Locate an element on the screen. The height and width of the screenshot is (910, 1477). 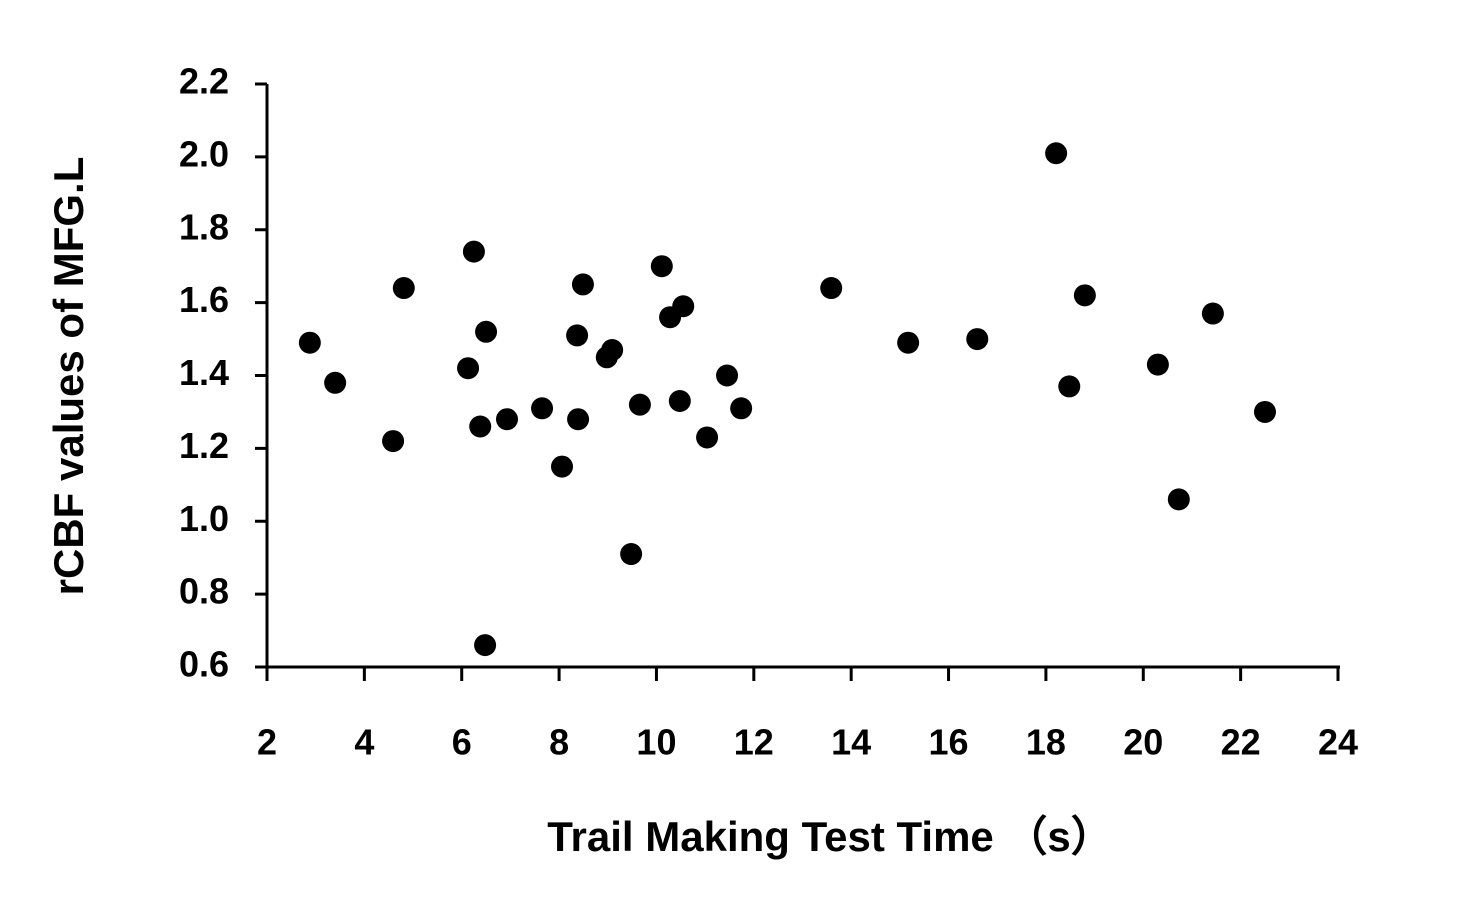
x-tick-label: 16 is located at coordinates (949, 742).